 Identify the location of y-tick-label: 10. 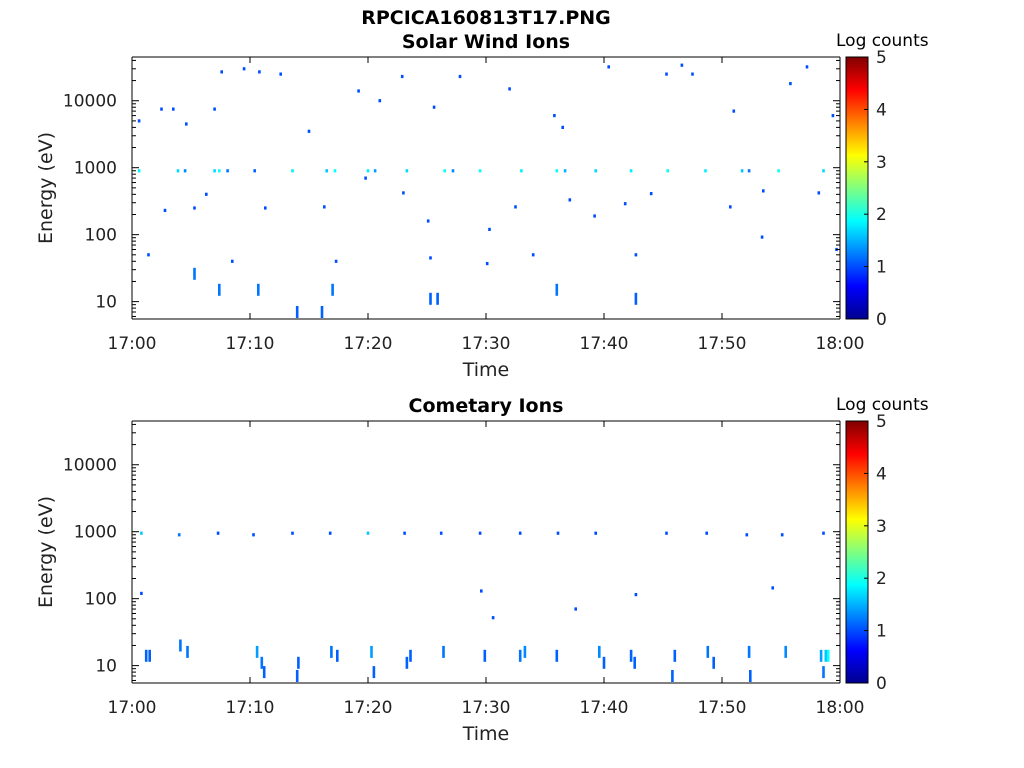
(106, 667).